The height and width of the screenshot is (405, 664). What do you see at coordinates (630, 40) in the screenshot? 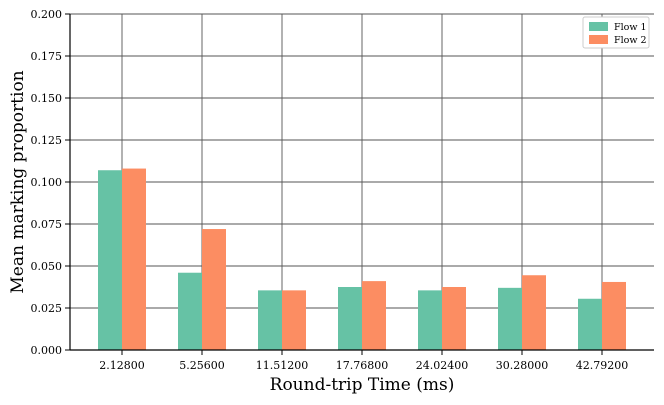
I see `legend-label: Flow 2` at bounding box center [630, 40].